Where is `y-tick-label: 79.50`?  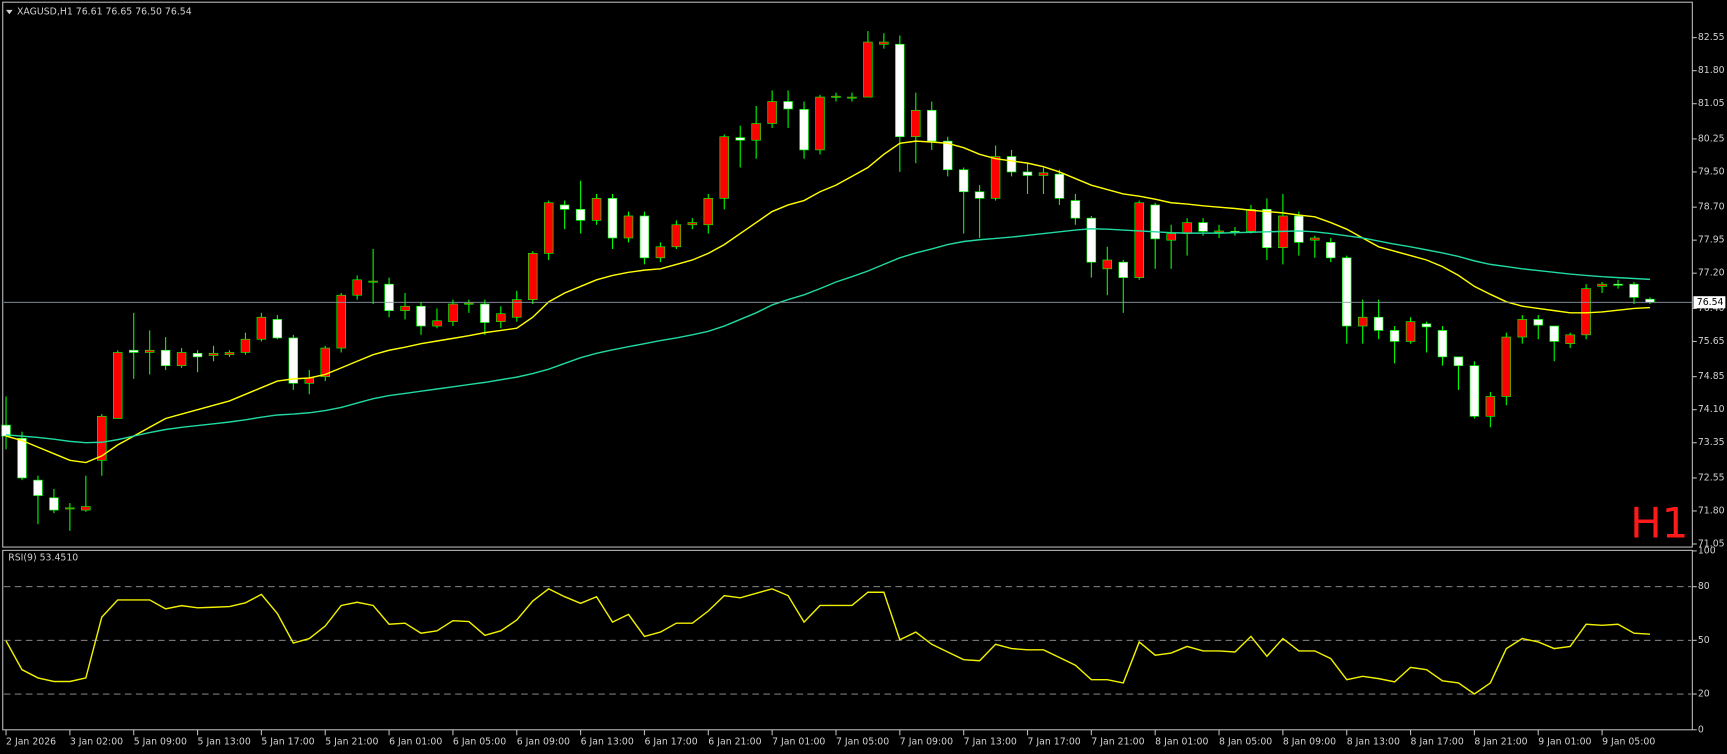
y-tick-label: 79.50 is located at coordinates (1711, 171).